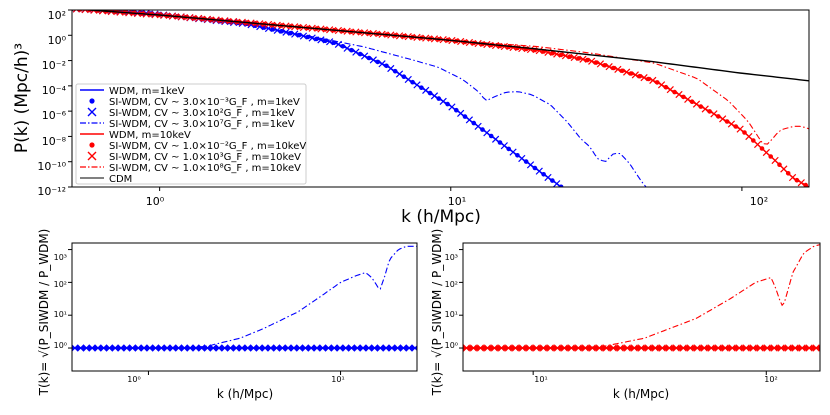 This screenshot has width=830, height=415. Describe the element at coordinates (191, 113) in the screenshot. I see `legend-entry: SI-WDM, CV ~ 3.0×10²G_F , m=1keV` at that location.